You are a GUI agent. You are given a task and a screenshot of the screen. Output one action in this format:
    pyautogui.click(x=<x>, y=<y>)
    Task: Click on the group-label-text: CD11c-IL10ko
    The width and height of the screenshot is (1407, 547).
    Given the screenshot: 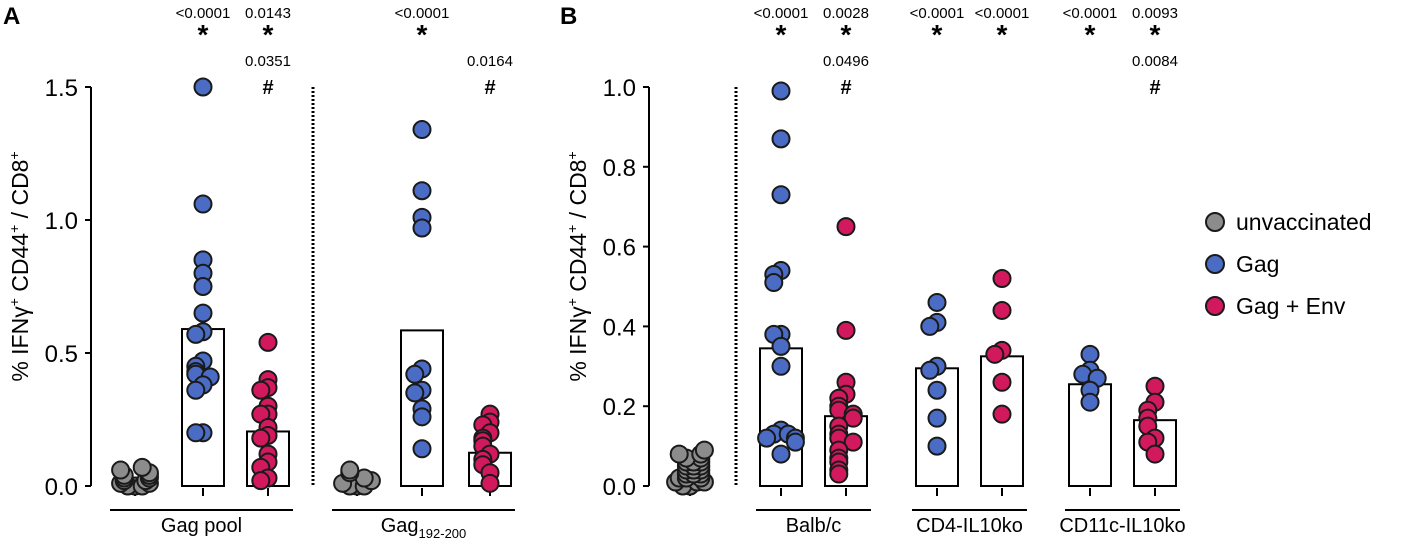 What is the action you would take?
    pyautogui.click(x=1122, y=526)
    